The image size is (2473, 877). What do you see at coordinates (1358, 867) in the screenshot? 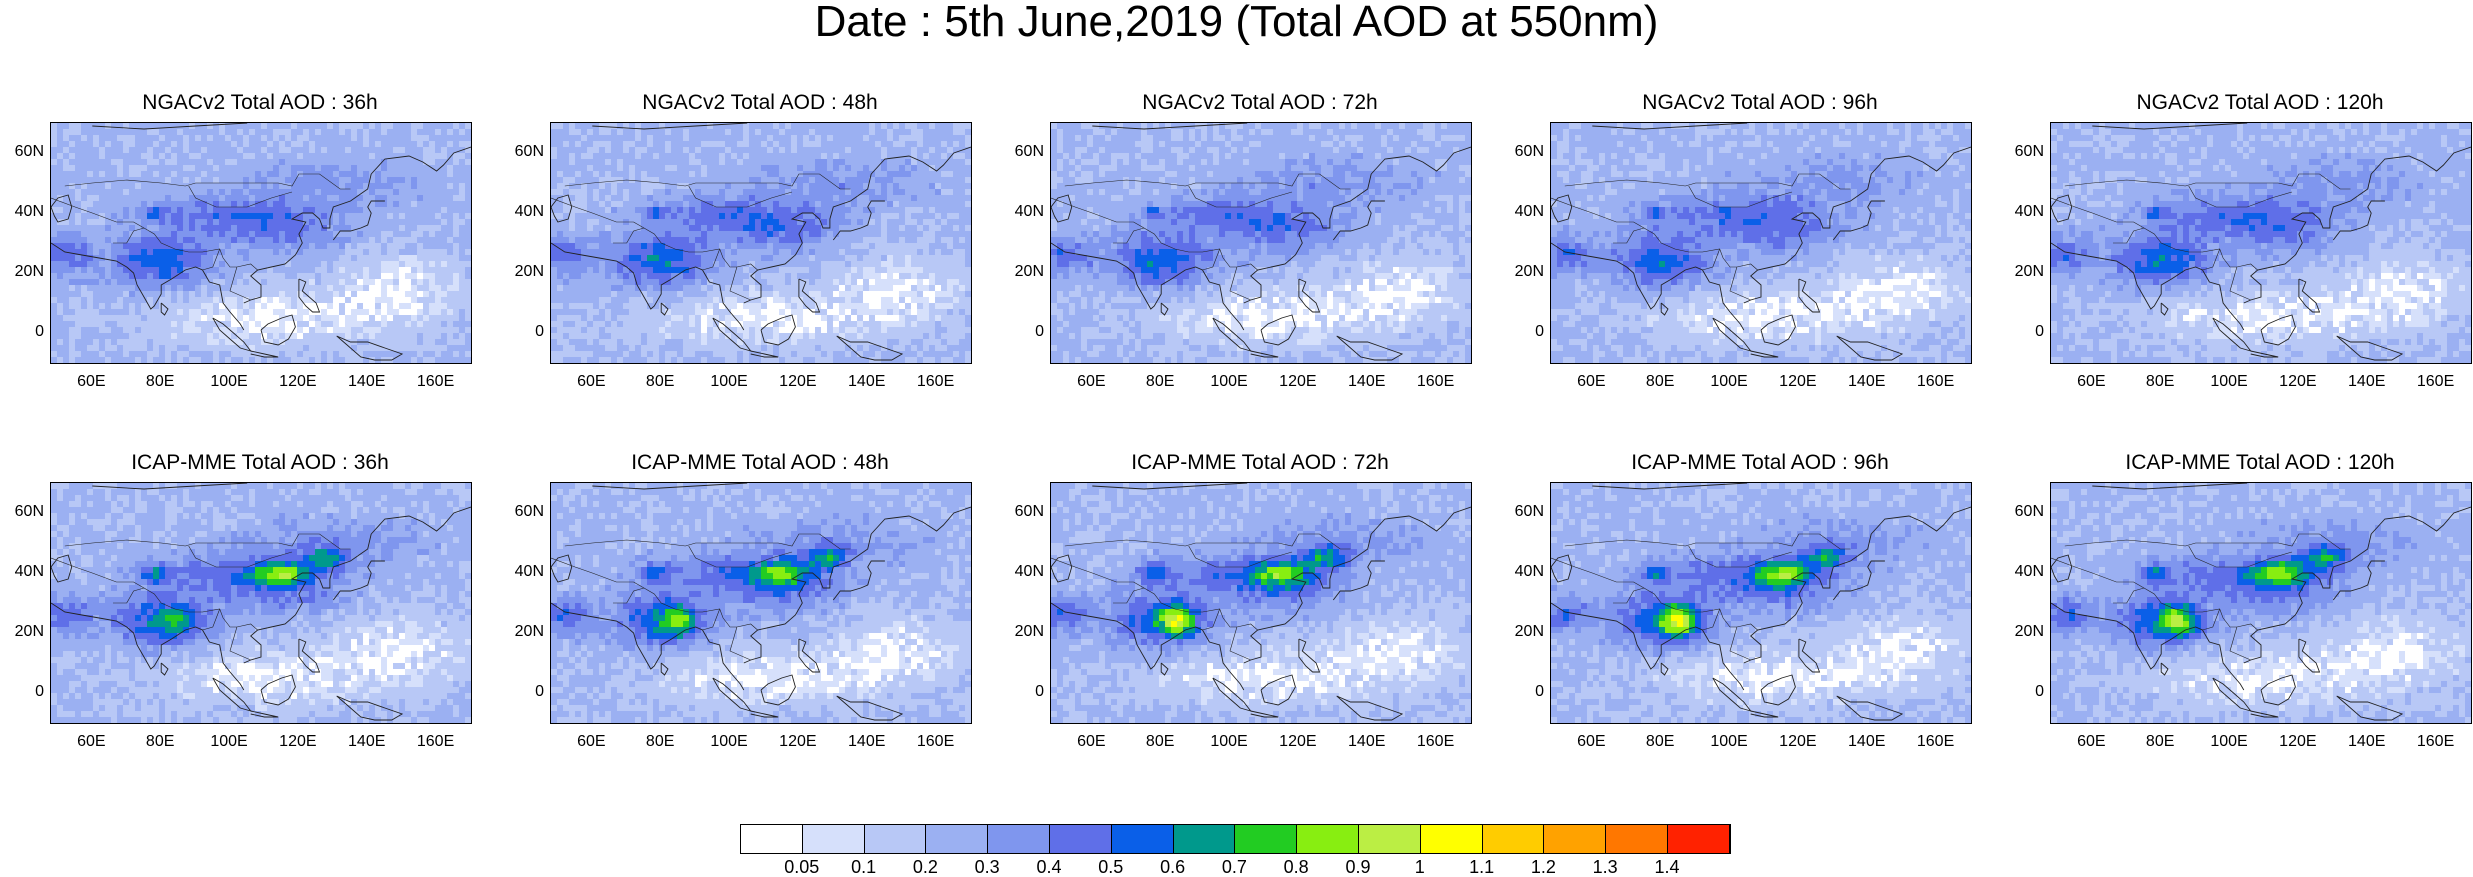
I see `colorbar-label: 0.9` at bounding box center [1358, 867].